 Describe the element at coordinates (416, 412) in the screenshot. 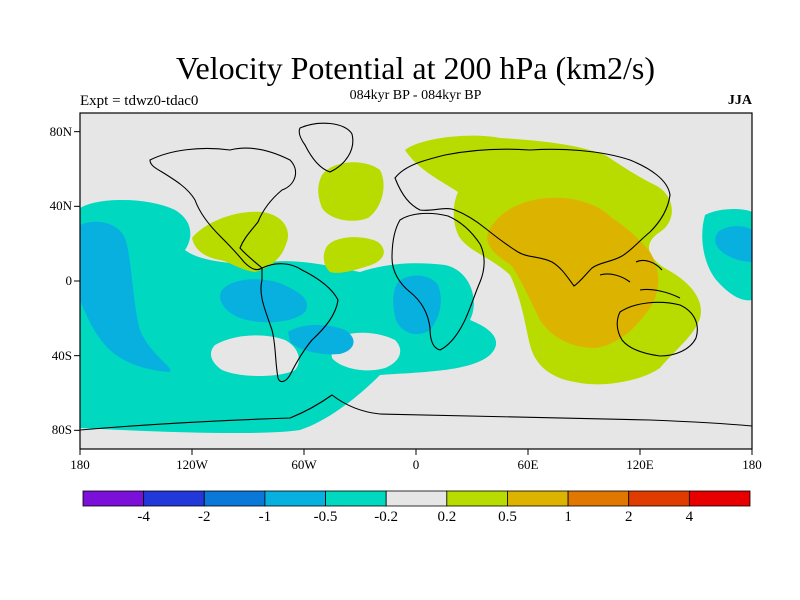

I see `coast-antarctica` at that location.